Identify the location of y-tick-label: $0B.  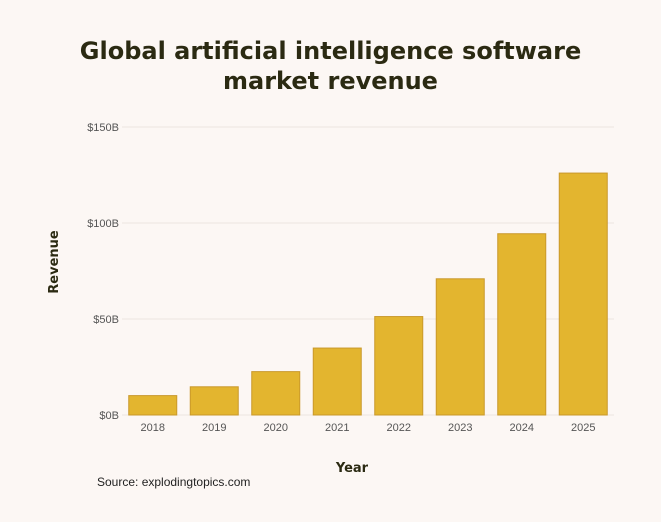
(109, 416).